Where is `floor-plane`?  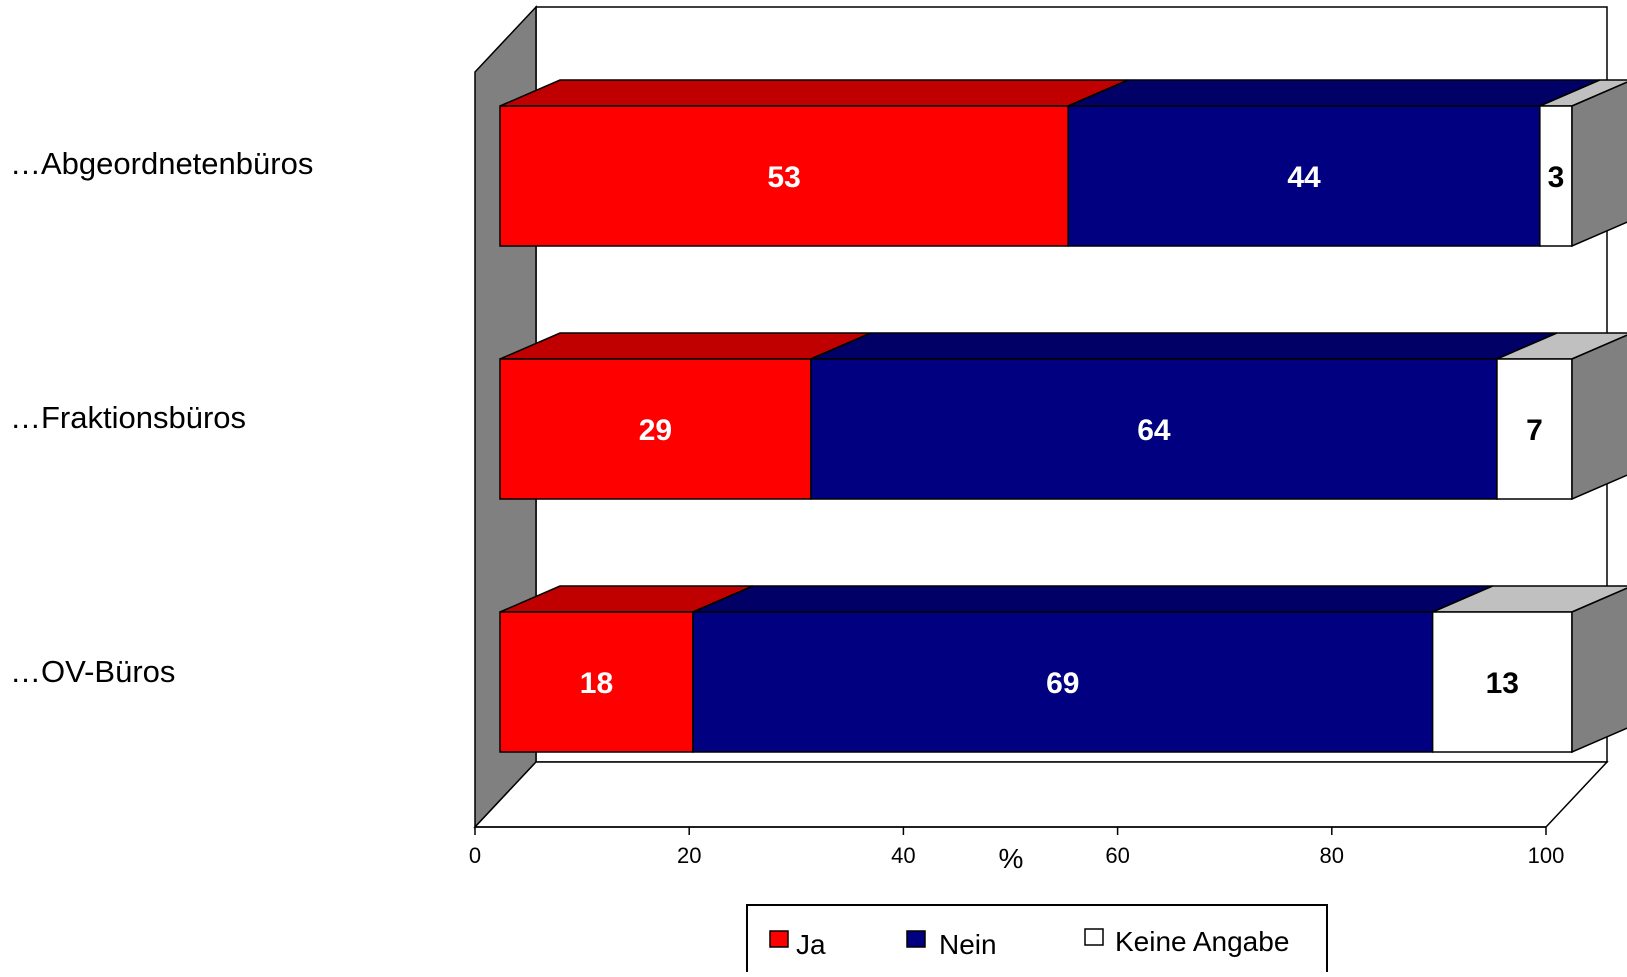
floor-plane is located at coordinates (1041, 794).